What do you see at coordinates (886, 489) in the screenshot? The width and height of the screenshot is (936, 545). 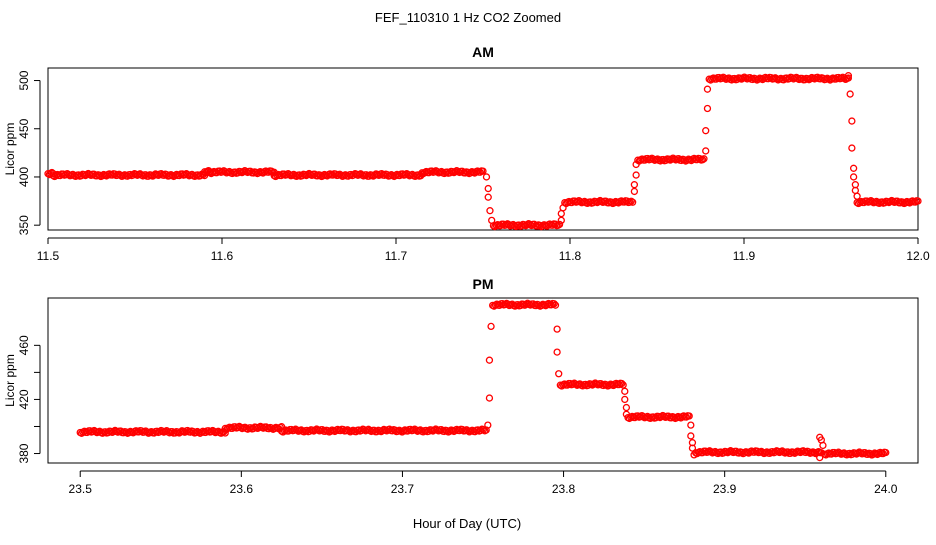 I see `x-tick-label: 24.0` at bounding box center [886, 489].